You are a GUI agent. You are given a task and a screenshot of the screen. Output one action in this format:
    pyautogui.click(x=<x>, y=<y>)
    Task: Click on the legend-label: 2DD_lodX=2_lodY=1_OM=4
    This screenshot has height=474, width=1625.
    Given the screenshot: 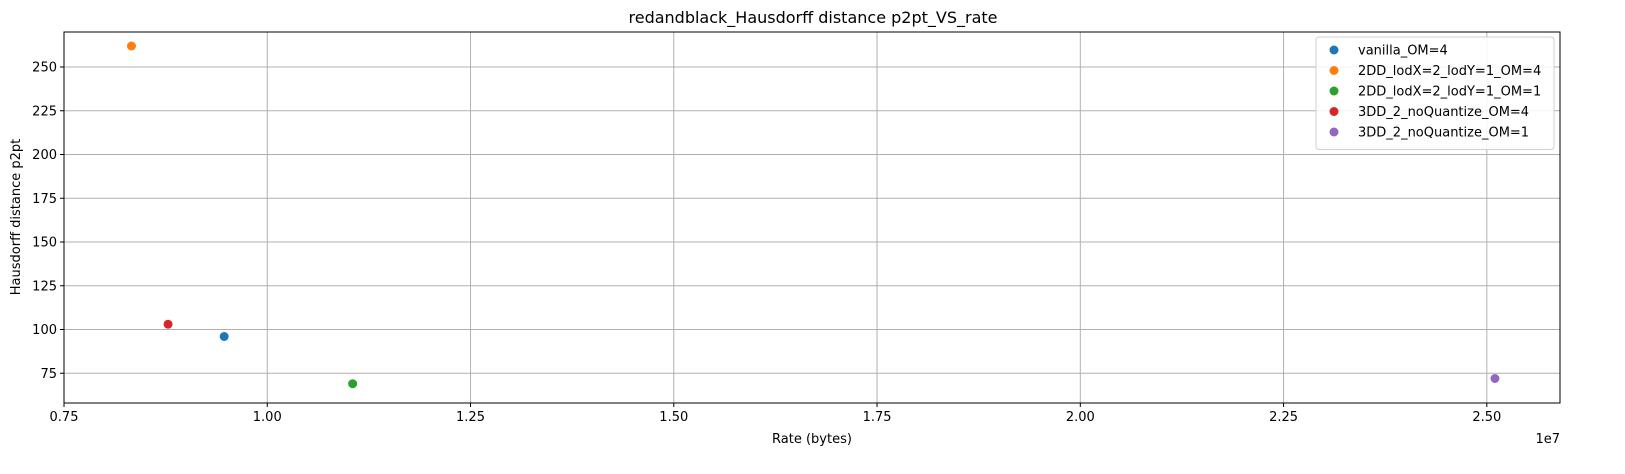 What is the action you would take?
    pyautogui.click(x=1449, y=71)
    